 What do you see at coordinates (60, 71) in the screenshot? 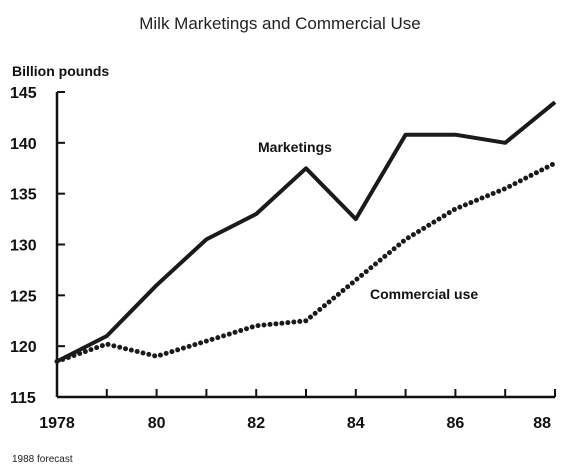
I see `y-axis-label: Billion pounds` at bounding box center [60, 71].